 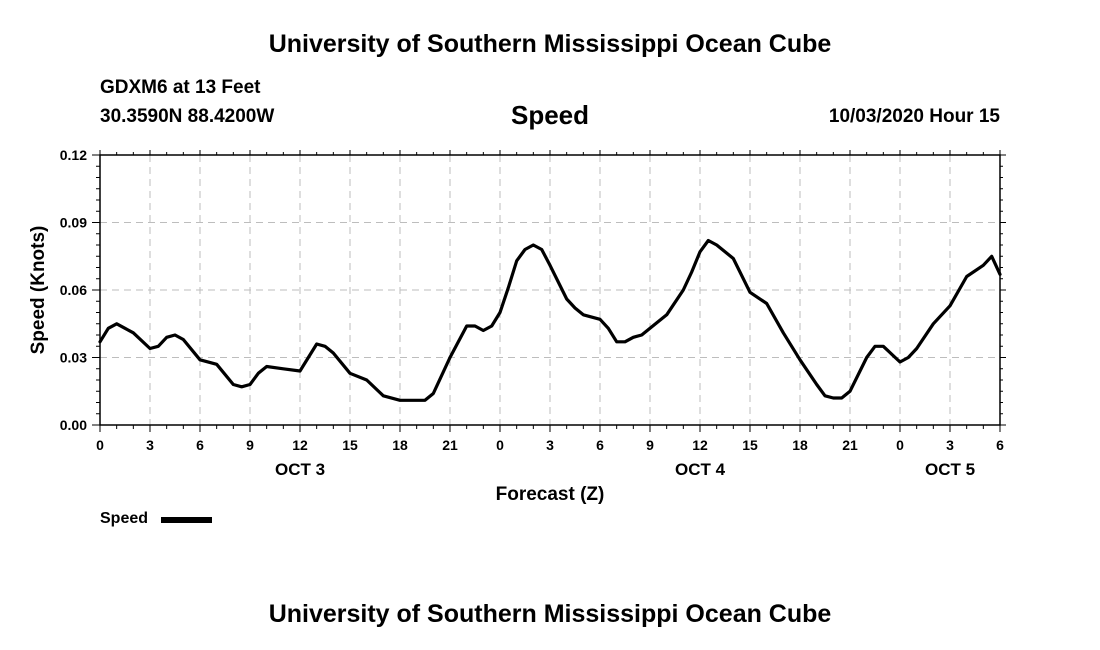 What do you see at coordinates (550, 115) in the screenshot?
I see `chart-title: Speed` at bounding box center [550, 115].